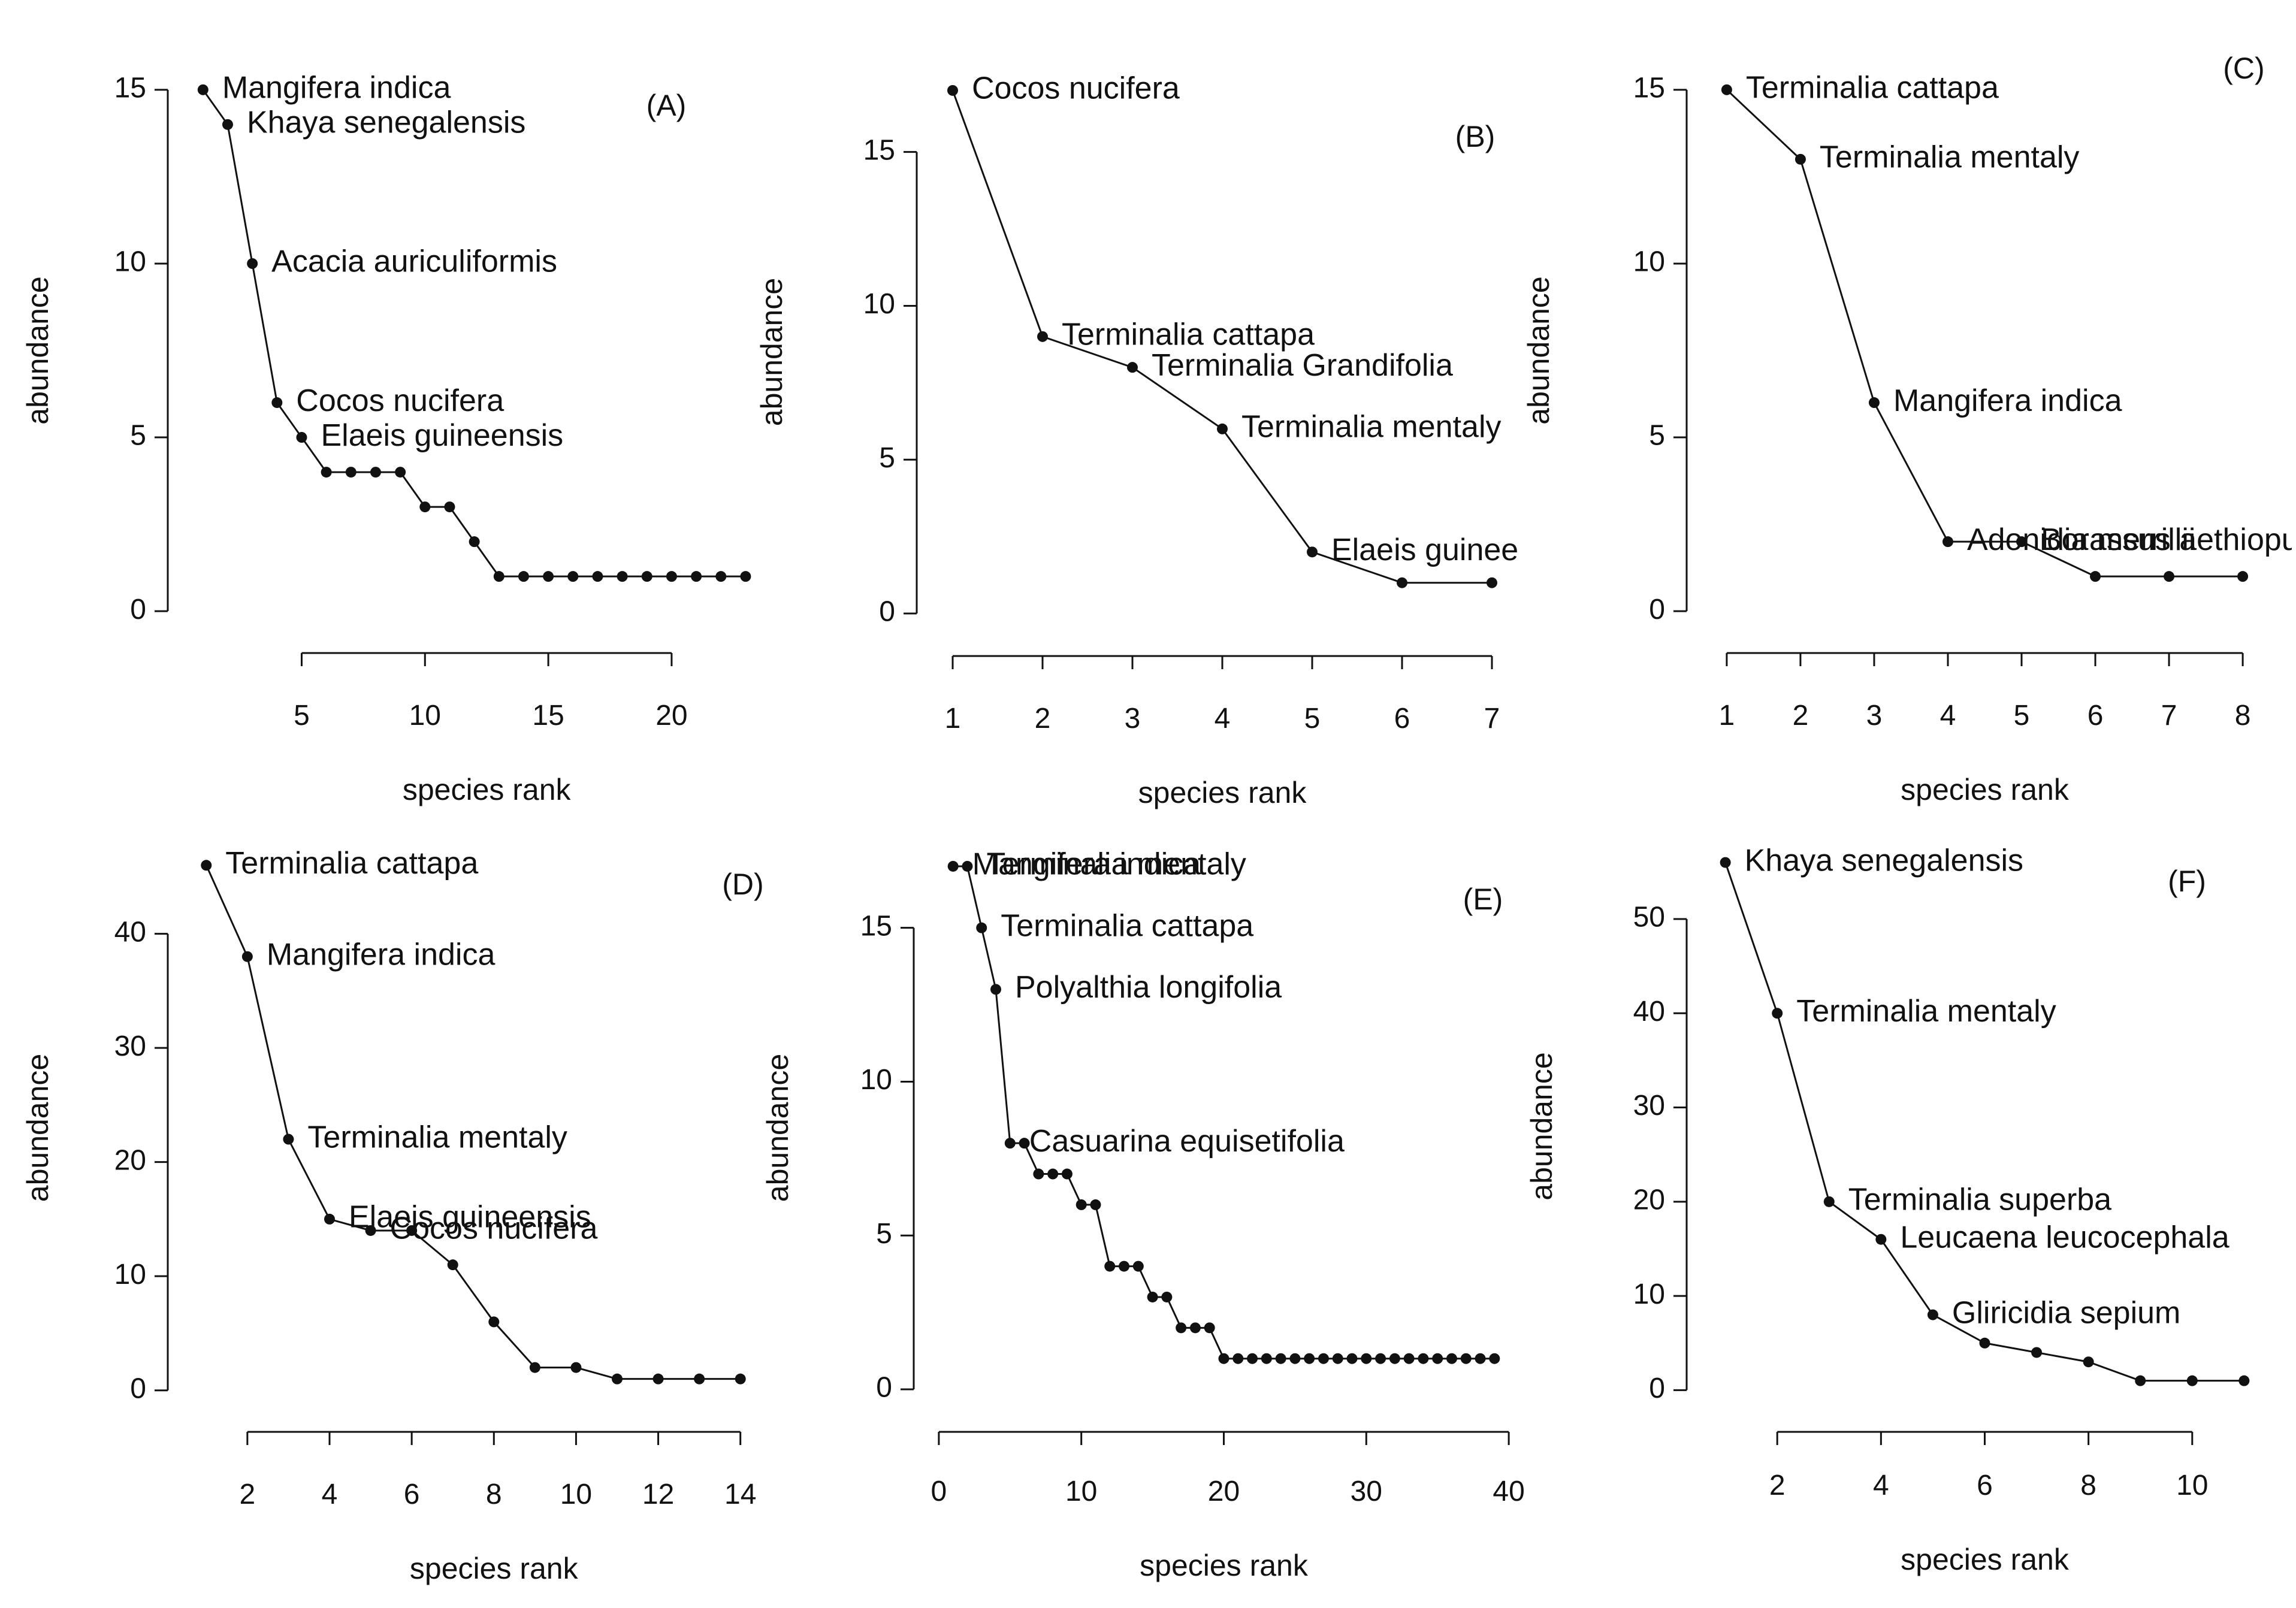 The width and height of the screenshot is (2296, 1608). Describe the element at coordinates (2081, 539) in the screenshot. I see `species-label: Adonidia merrillii` at that location.